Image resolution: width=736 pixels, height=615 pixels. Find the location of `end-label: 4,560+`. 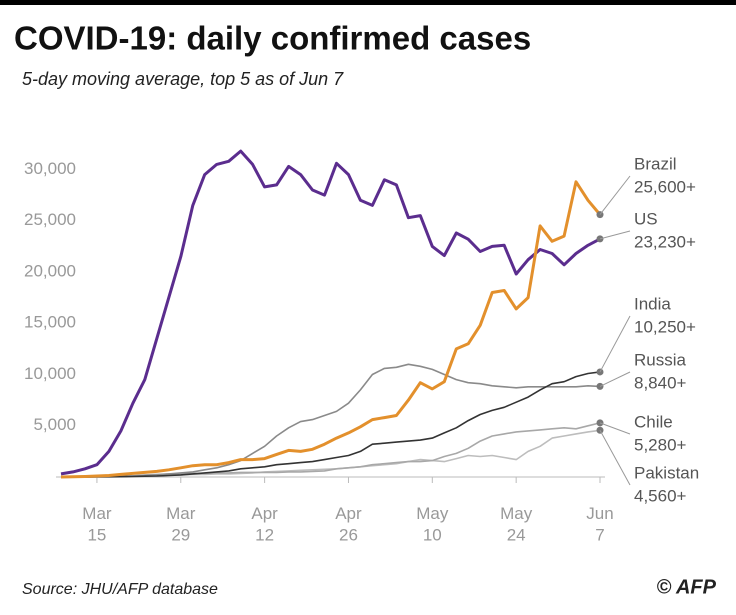

end-label: 4,560+ is located at coordinates (660, 495).